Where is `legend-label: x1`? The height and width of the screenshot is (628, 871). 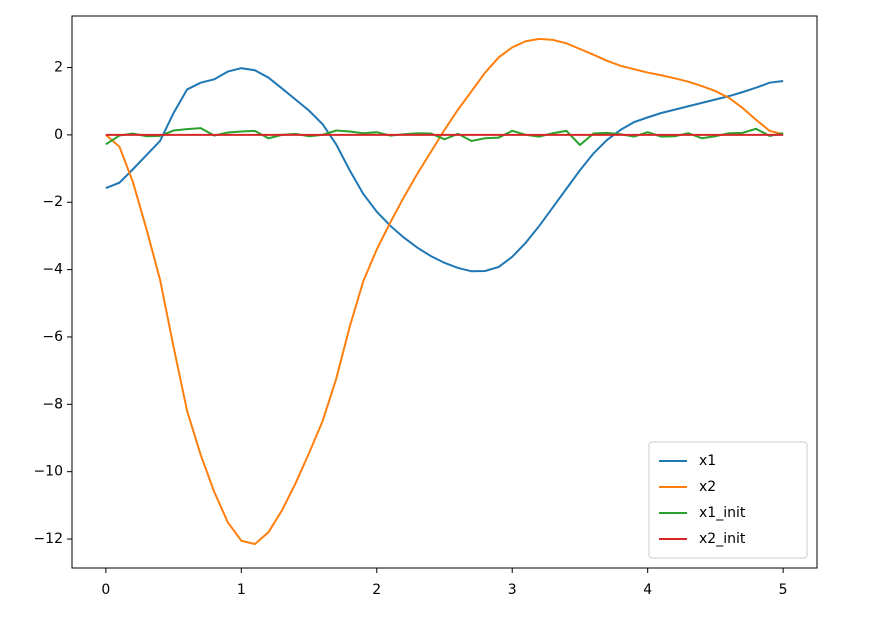
legend-label: x1 is located at coordinates (707, 461).